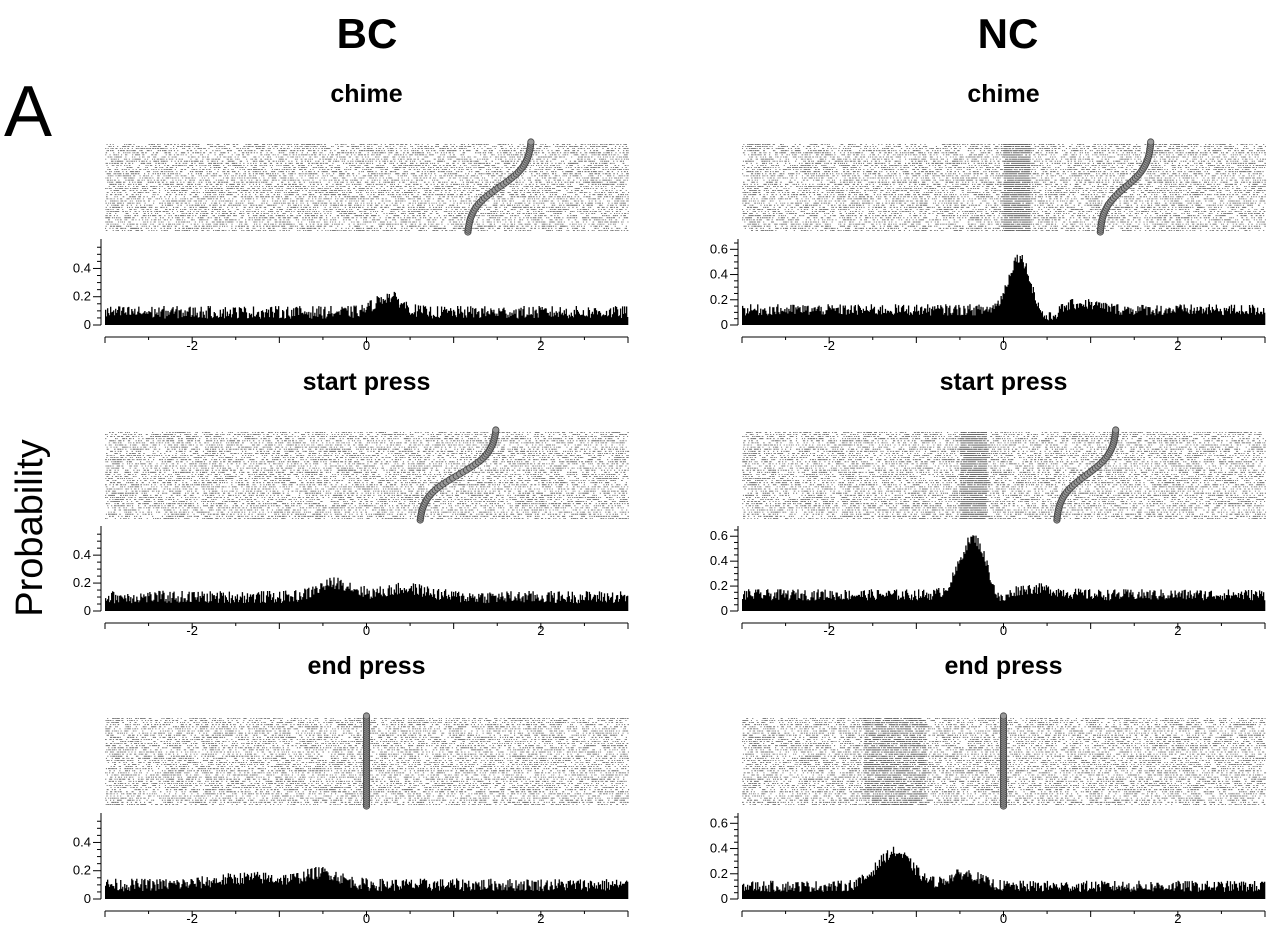 This screenshot has width=1268, height=930. Describe the element at coordinates (367, 33) in the screenshot. I see `column-title-bc: BC` at that location.